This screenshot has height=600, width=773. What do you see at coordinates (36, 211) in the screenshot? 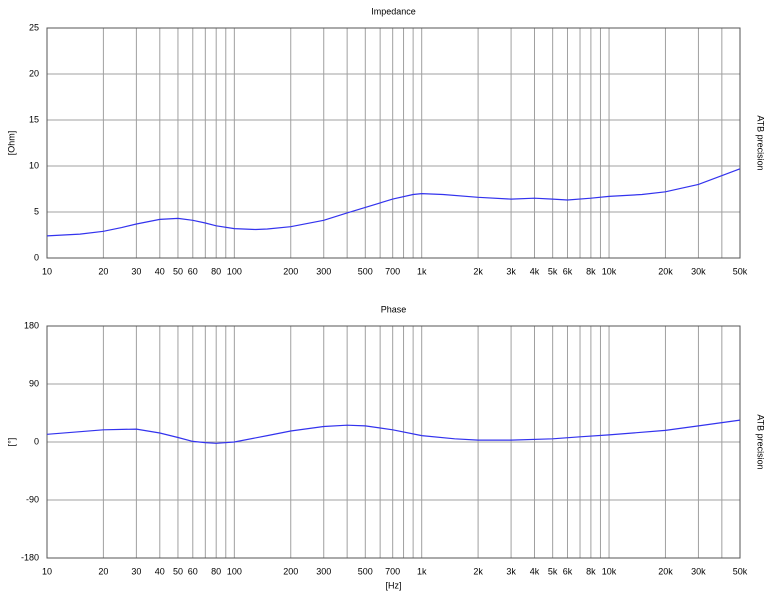
I see `y-tick-label: 5` at bounding box center [36, 211].